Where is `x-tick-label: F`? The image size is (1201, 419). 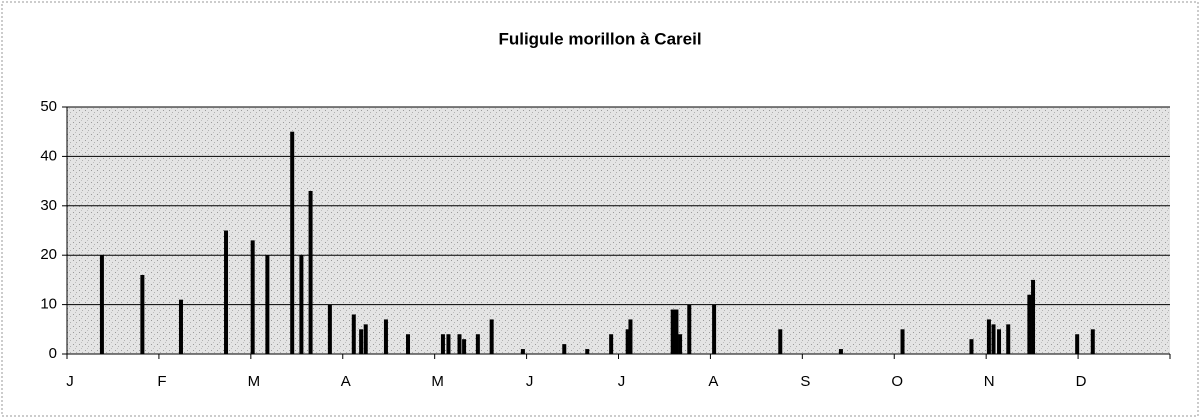 x-tick-label: F is located at coordinates (161, 381).